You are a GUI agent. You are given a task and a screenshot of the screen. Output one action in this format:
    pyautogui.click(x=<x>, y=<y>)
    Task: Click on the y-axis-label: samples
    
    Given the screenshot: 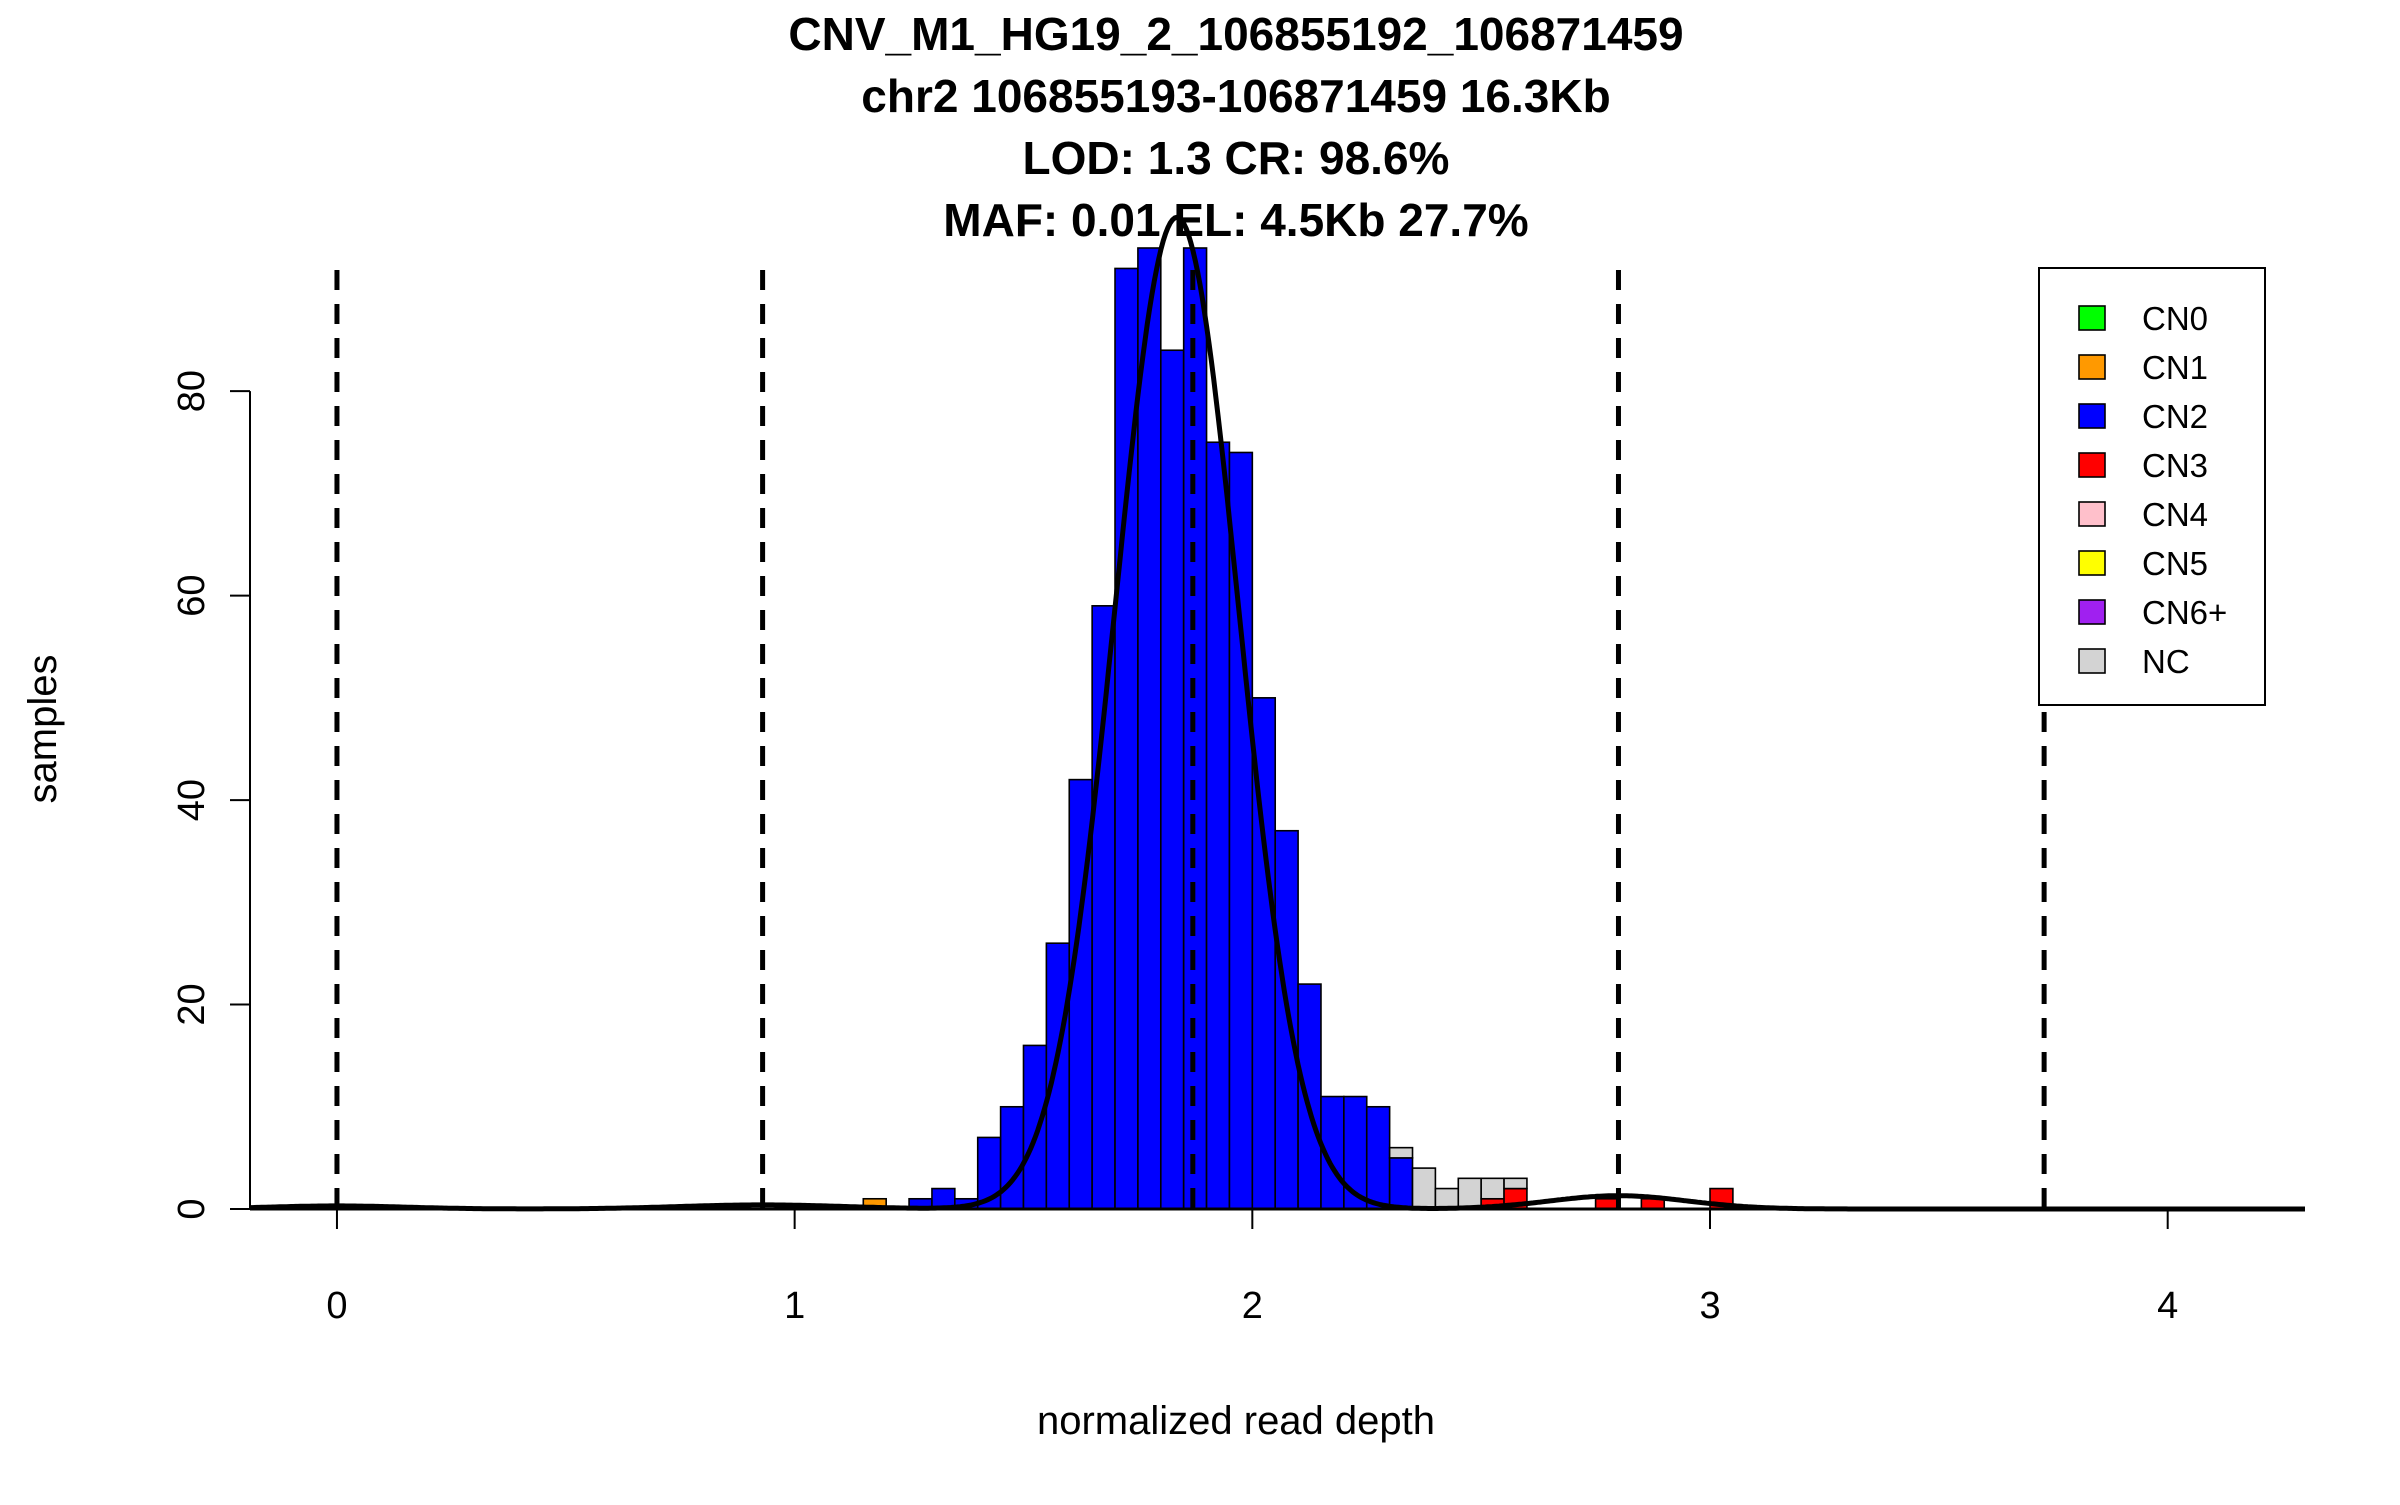 What is the action you would take?
    pyautogui.click(x=43, y=729)
    